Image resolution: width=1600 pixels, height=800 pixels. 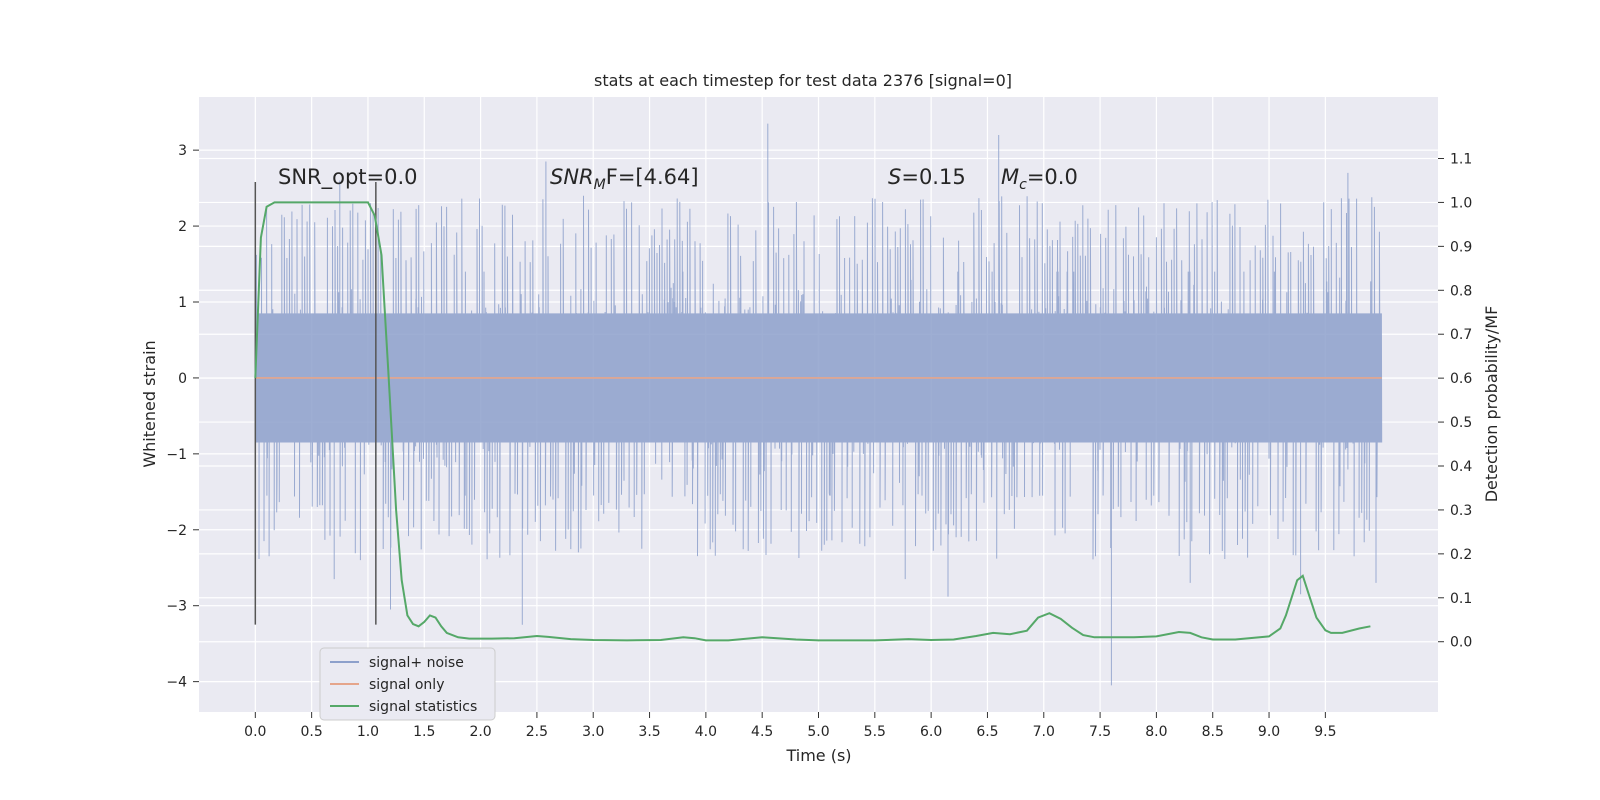 What do you see at coordinates (818, 755) in the screenshot?
I see `x-axis-label: Time (s)` at bounding box center [818, 755].